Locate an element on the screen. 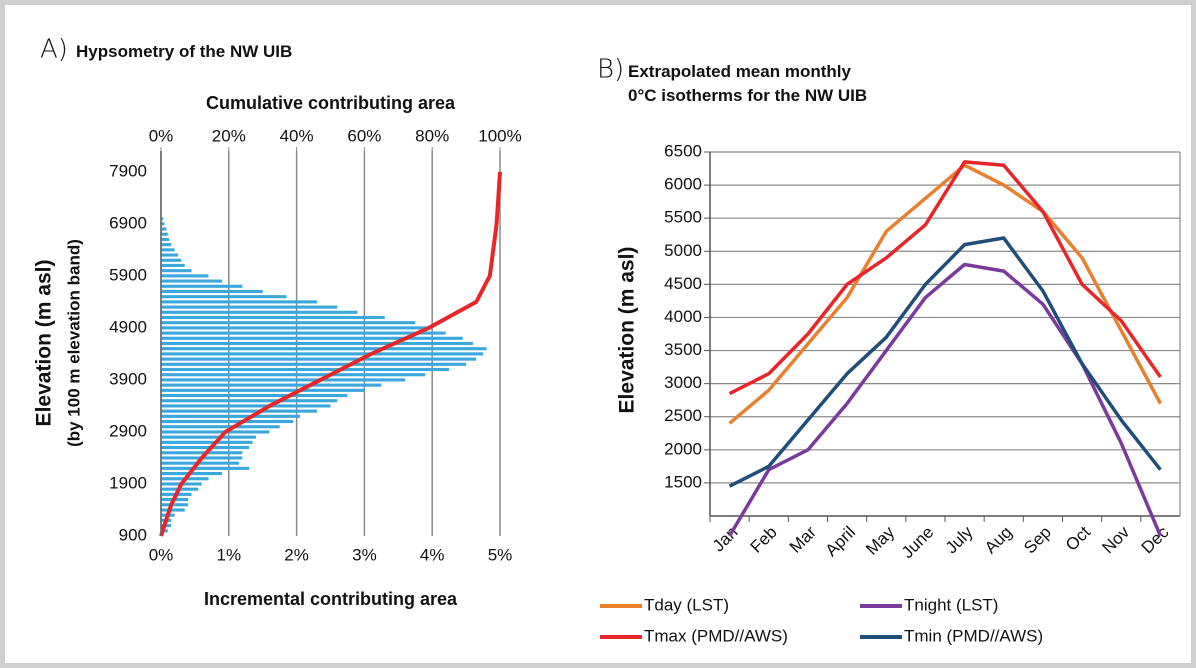 The width and height of the screenshot is (1196, 668). y-tick-label: 6000 is located at coordinates (683, 184).